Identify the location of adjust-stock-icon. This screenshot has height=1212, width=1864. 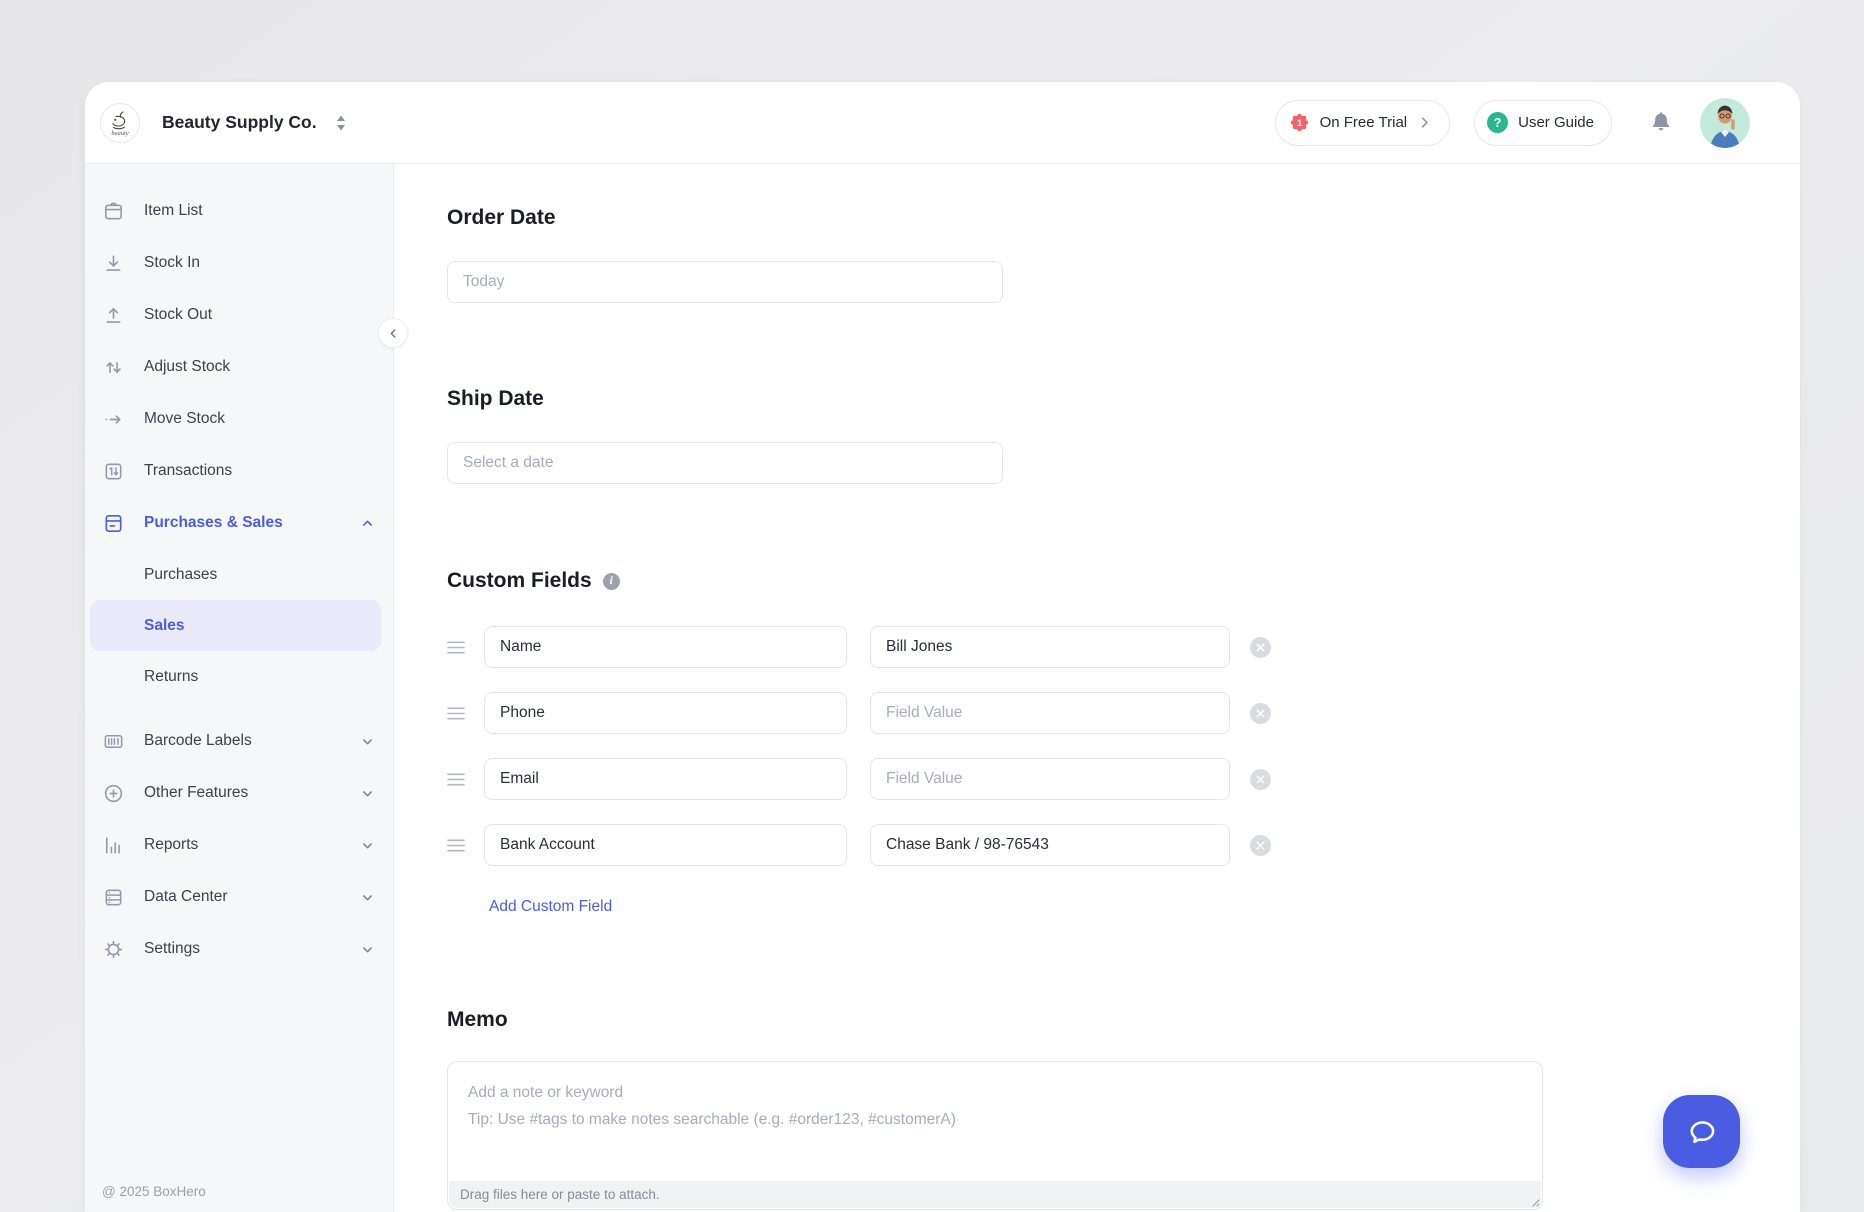
(113, 367).